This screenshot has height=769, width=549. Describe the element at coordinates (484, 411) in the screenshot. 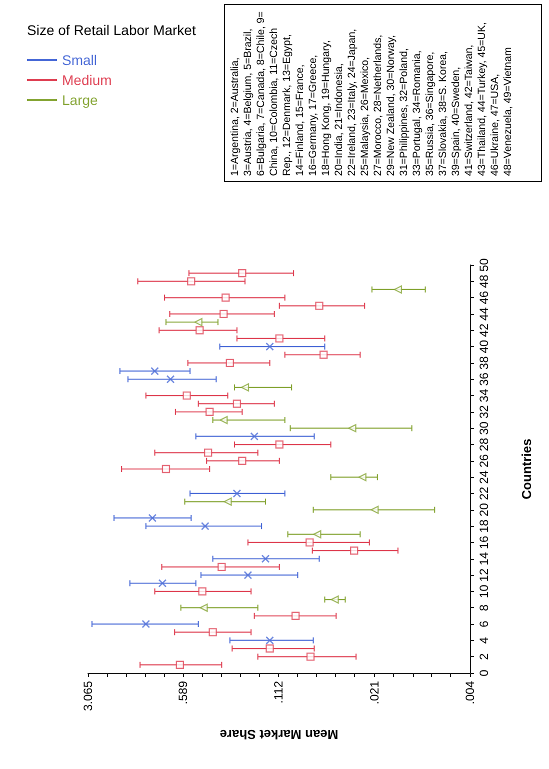

I see `y-tick-label: 32` at that location.